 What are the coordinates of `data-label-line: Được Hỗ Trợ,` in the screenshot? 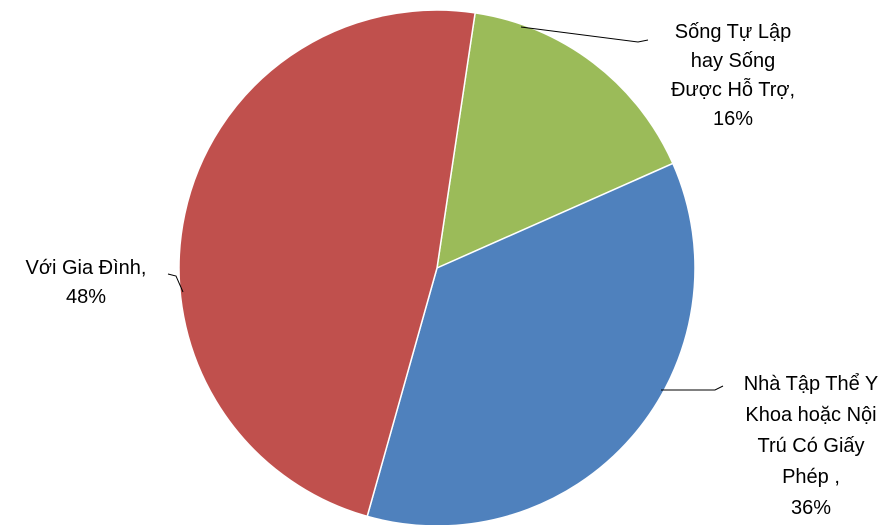 It's located at (733, 89).